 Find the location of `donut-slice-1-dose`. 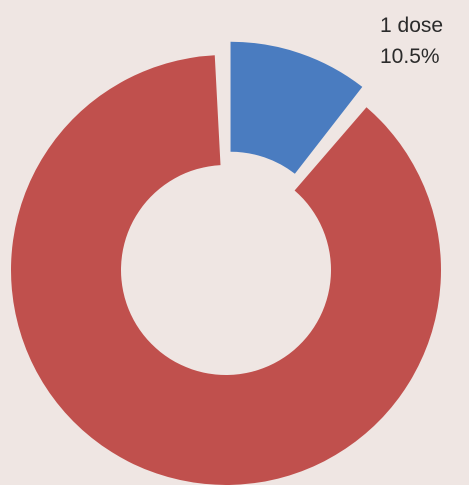

donut-slice-1-dose is located at coordinates (296, 107).